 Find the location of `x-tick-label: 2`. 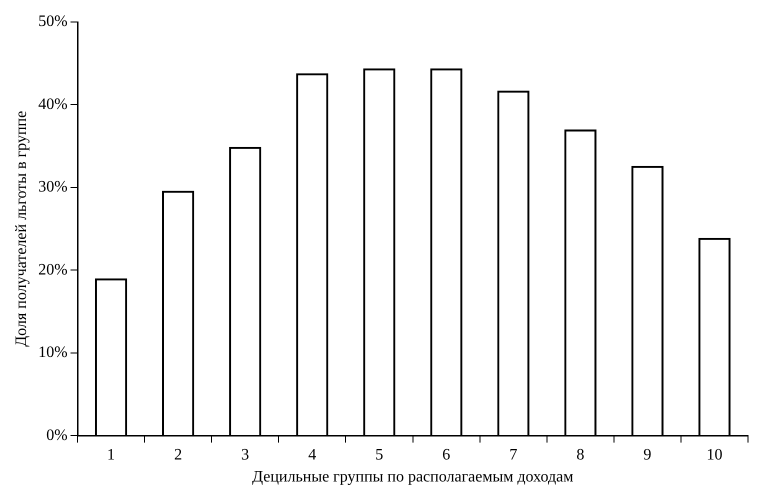

x-tick-label: 2 is located at coordinates (178, 455).